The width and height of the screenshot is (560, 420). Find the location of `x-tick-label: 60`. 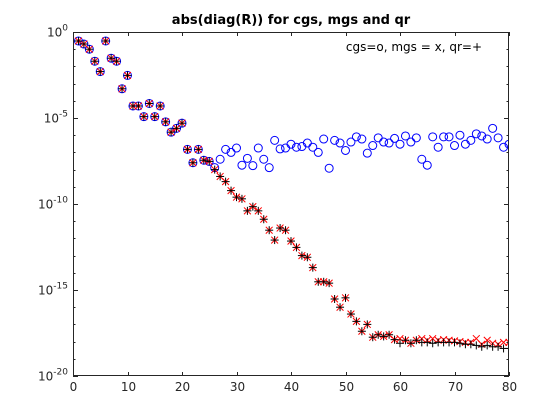

x-tick-label: 60 is located at coordinates (400, 387).